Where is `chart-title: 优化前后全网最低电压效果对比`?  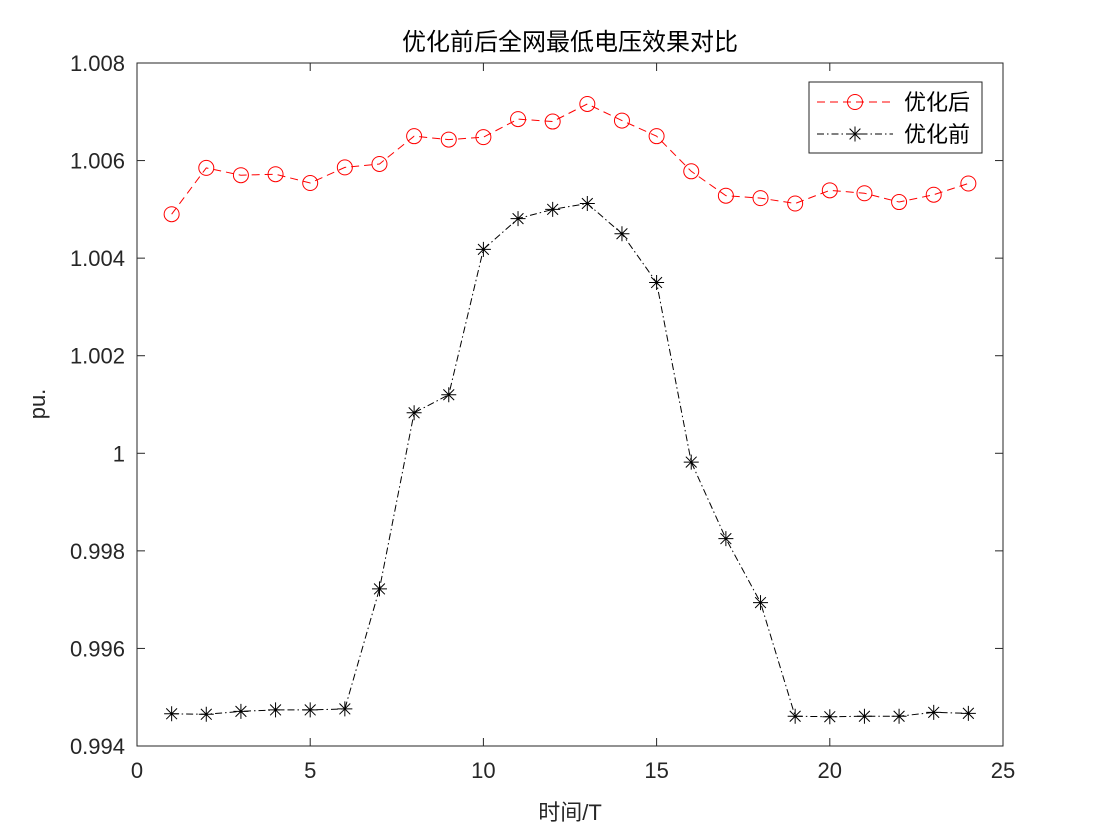
chart-title: 优化前后全网最低电压效果对比 is located at coordinates (570, 42).